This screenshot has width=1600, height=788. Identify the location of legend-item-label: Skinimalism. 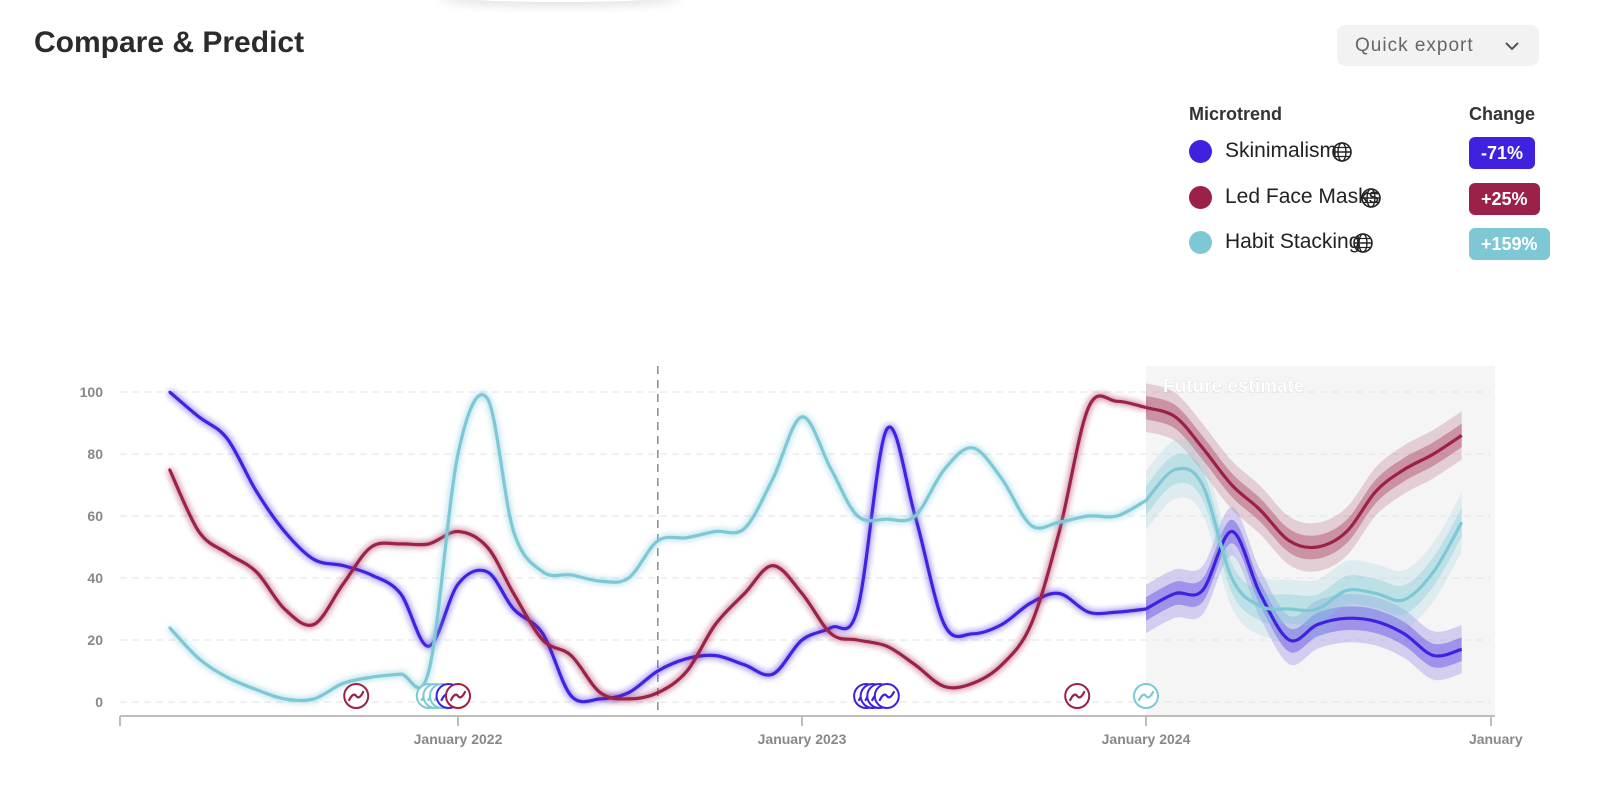
(1281, 150).